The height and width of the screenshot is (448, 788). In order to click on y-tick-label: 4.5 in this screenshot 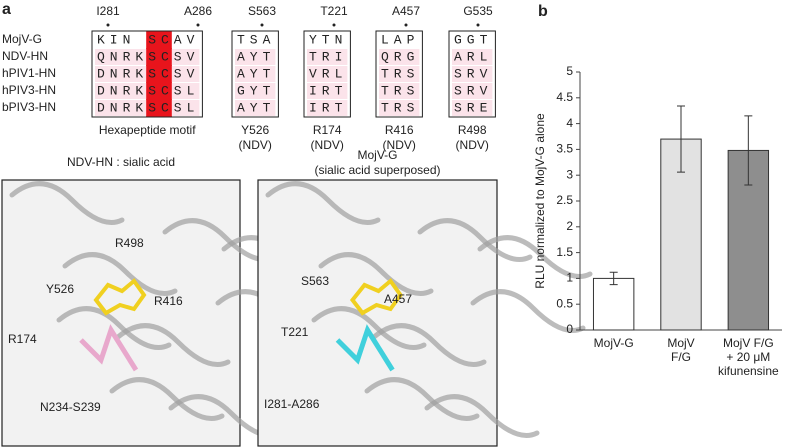, I will do `click(564, 97)`.